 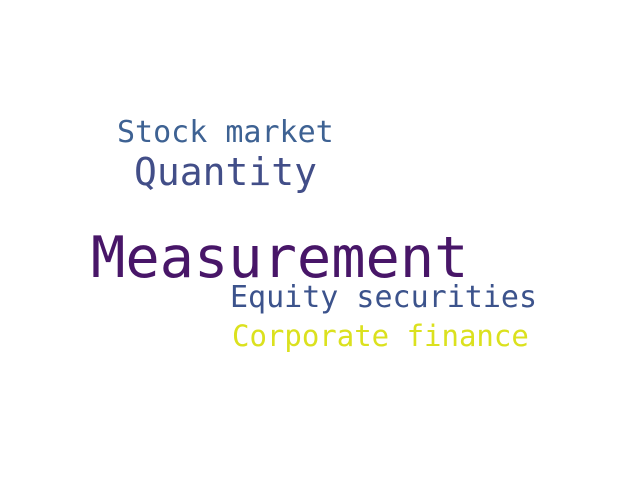 I want to click on word-measurement: Measurement, so click(x=280, y=258).